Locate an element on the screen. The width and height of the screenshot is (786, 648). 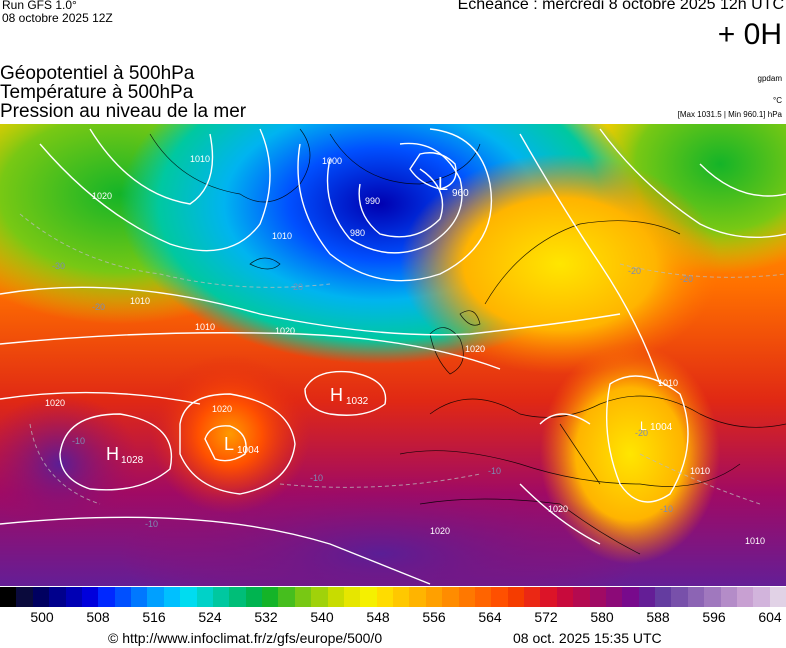
colorbar-tick-label: 580 is located at coordinates (602, 617).